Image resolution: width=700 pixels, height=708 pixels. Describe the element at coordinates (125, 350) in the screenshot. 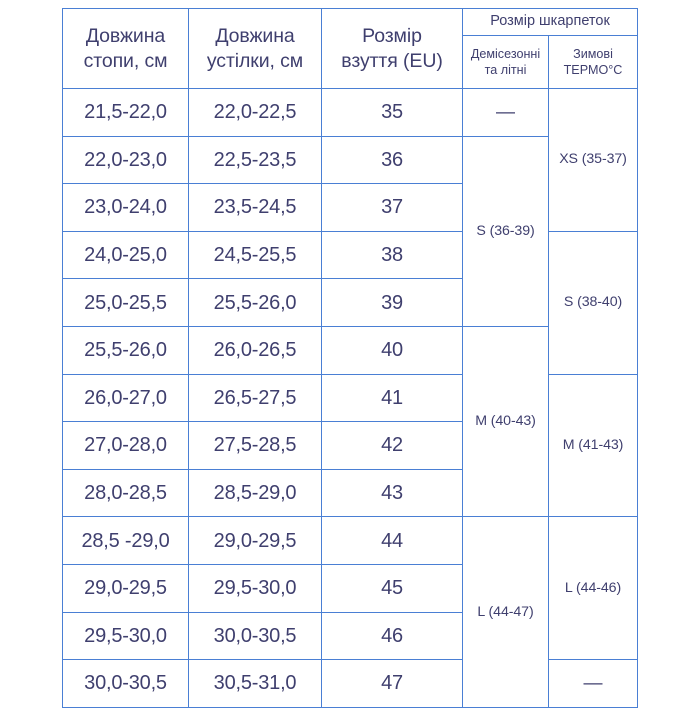

I see `cell-foot-length: 25,5-26,0` at that location.